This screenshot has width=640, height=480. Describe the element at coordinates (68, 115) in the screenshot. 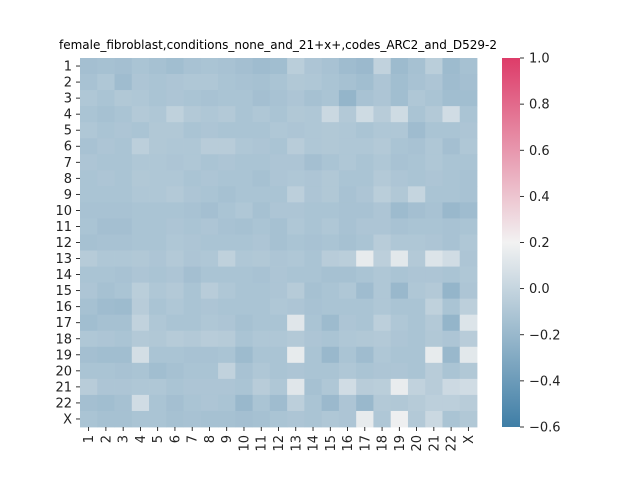

I see `y-tick-label: 4` at that location.